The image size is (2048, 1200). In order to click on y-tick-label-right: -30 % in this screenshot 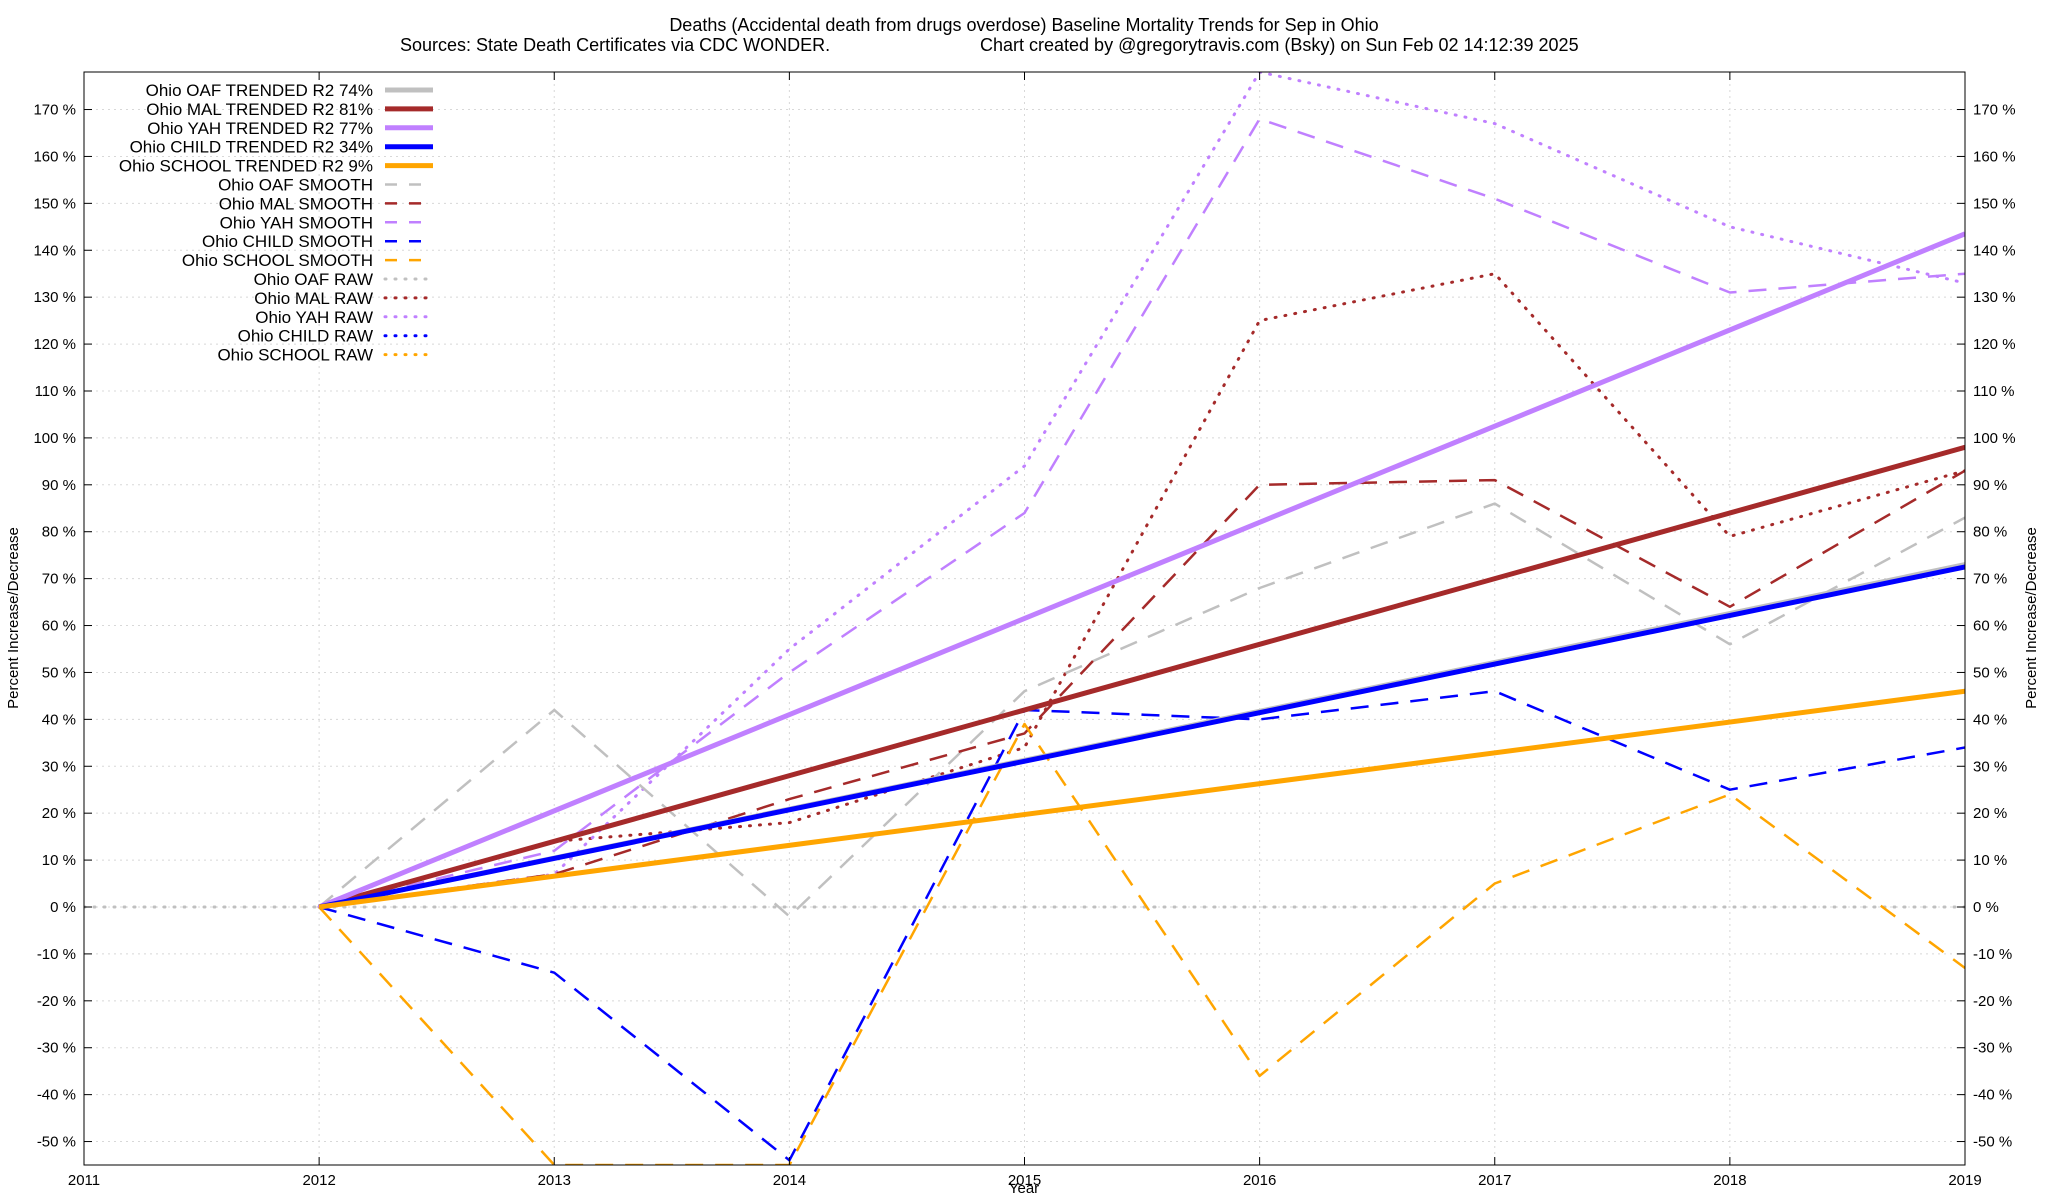, I will do `click(1992, 1048)`.